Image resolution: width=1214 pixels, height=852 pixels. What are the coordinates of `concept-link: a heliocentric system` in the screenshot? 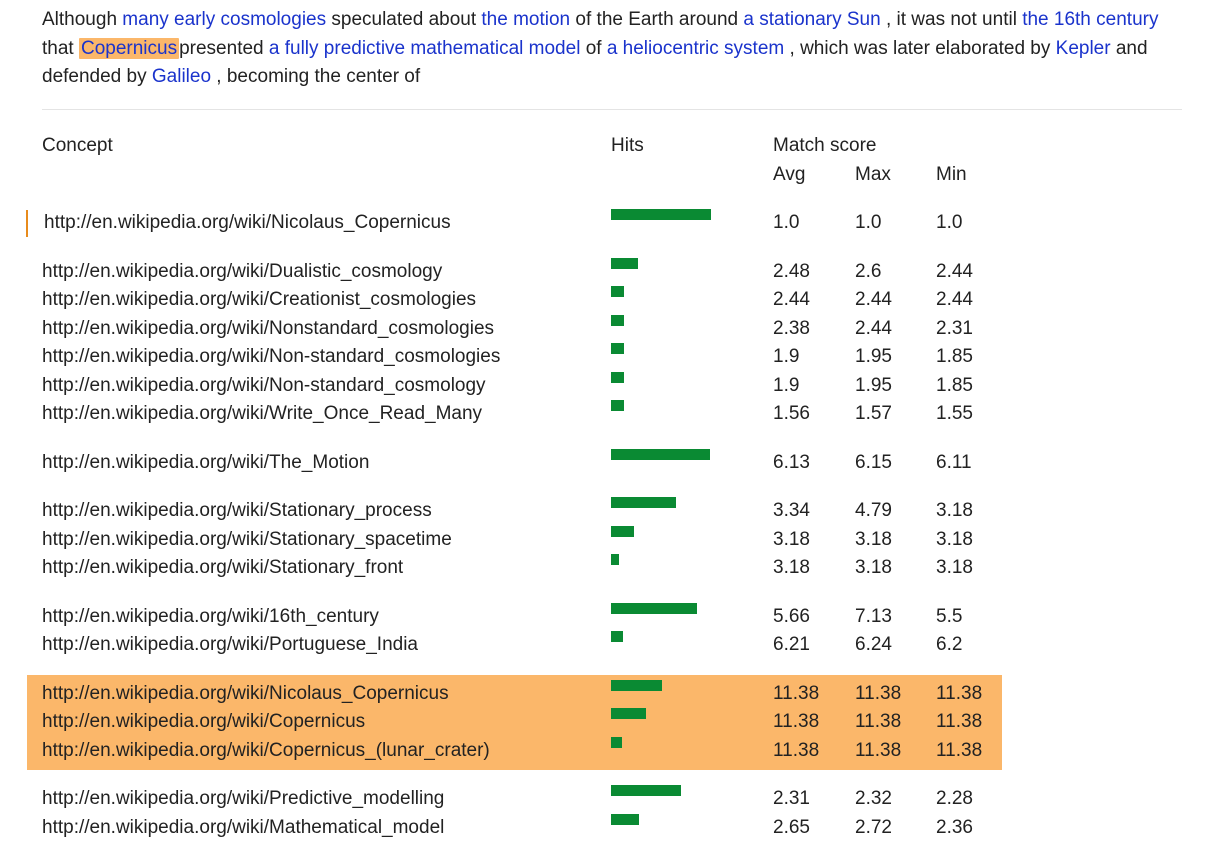 It's located at (695, 48).